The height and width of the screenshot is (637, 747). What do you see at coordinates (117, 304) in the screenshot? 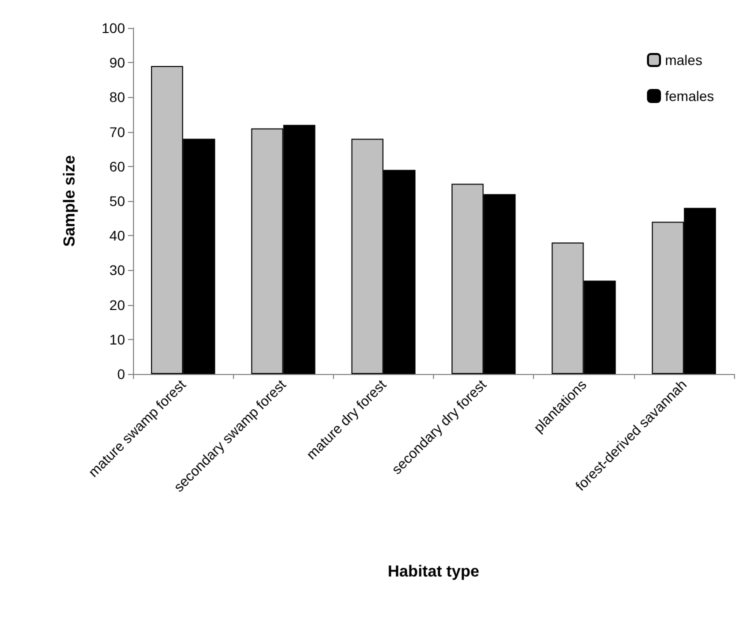
I see `y-tick-label: 20` at bounding box center [117, 304].